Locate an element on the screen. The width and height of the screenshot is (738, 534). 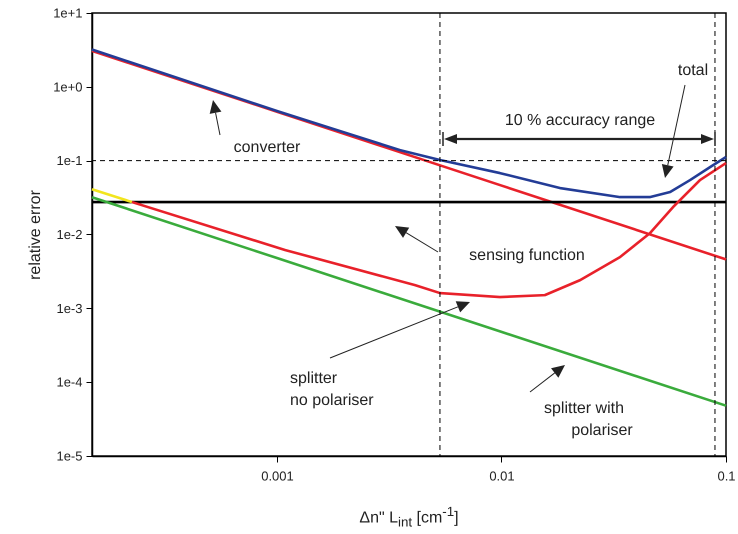
y-tick-label: 1e-5 is located at coordinates (69, 456).